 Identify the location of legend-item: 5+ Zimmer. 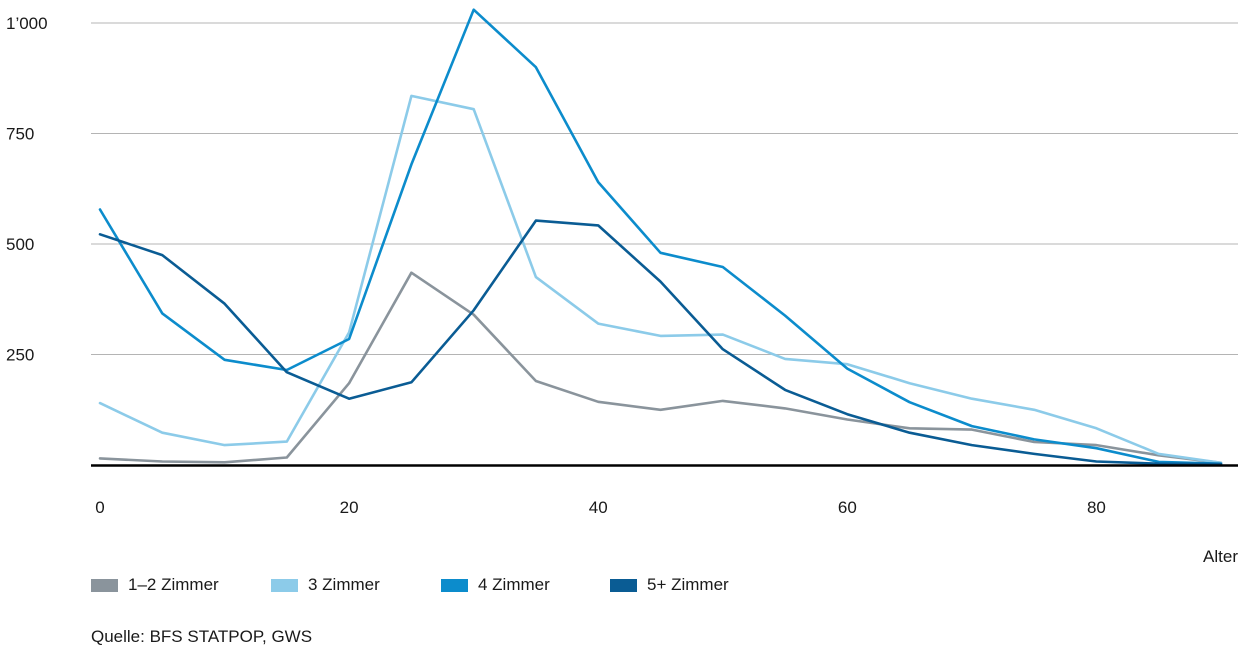
(680, 585).